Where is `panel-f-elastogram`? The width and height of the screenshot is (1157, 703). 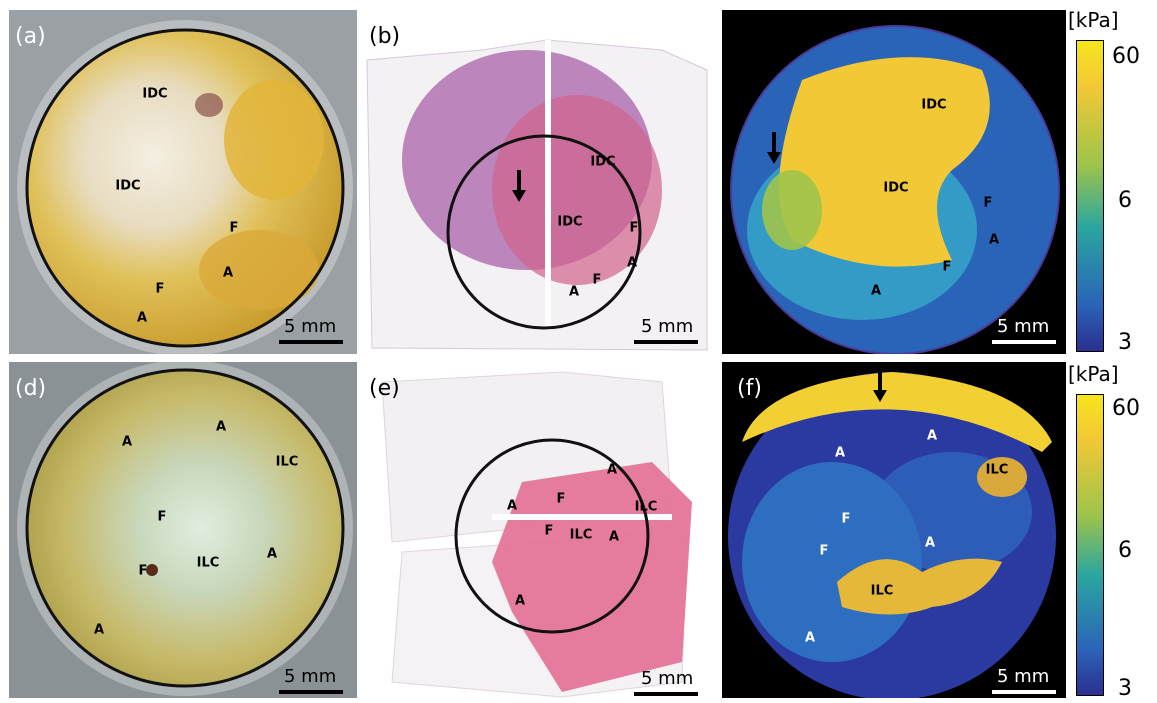
panel-f-elastogram is located at coordinates (894, 530).